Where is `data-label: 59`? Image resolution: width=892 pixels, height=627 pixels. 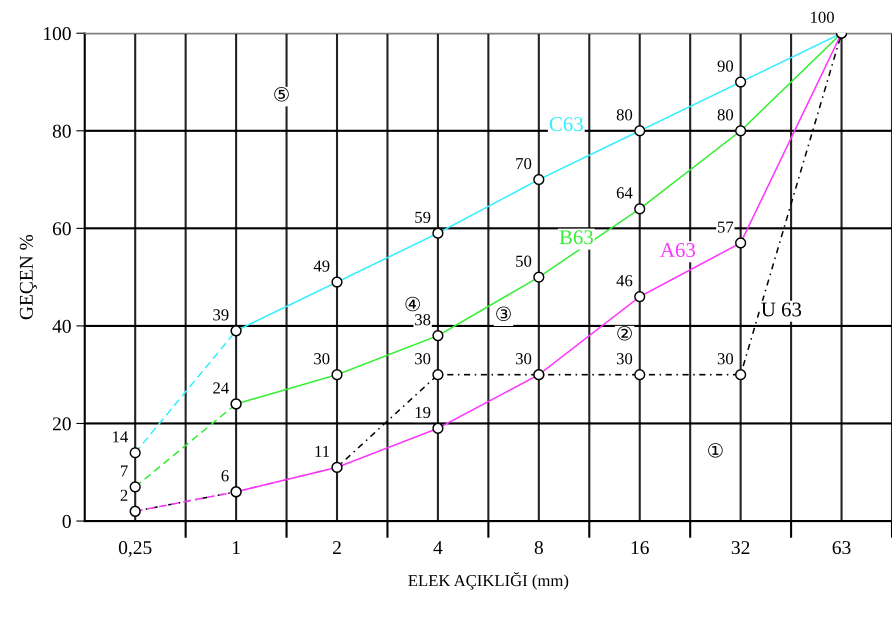
data-label: 59 is located at coordinates (422, 217).